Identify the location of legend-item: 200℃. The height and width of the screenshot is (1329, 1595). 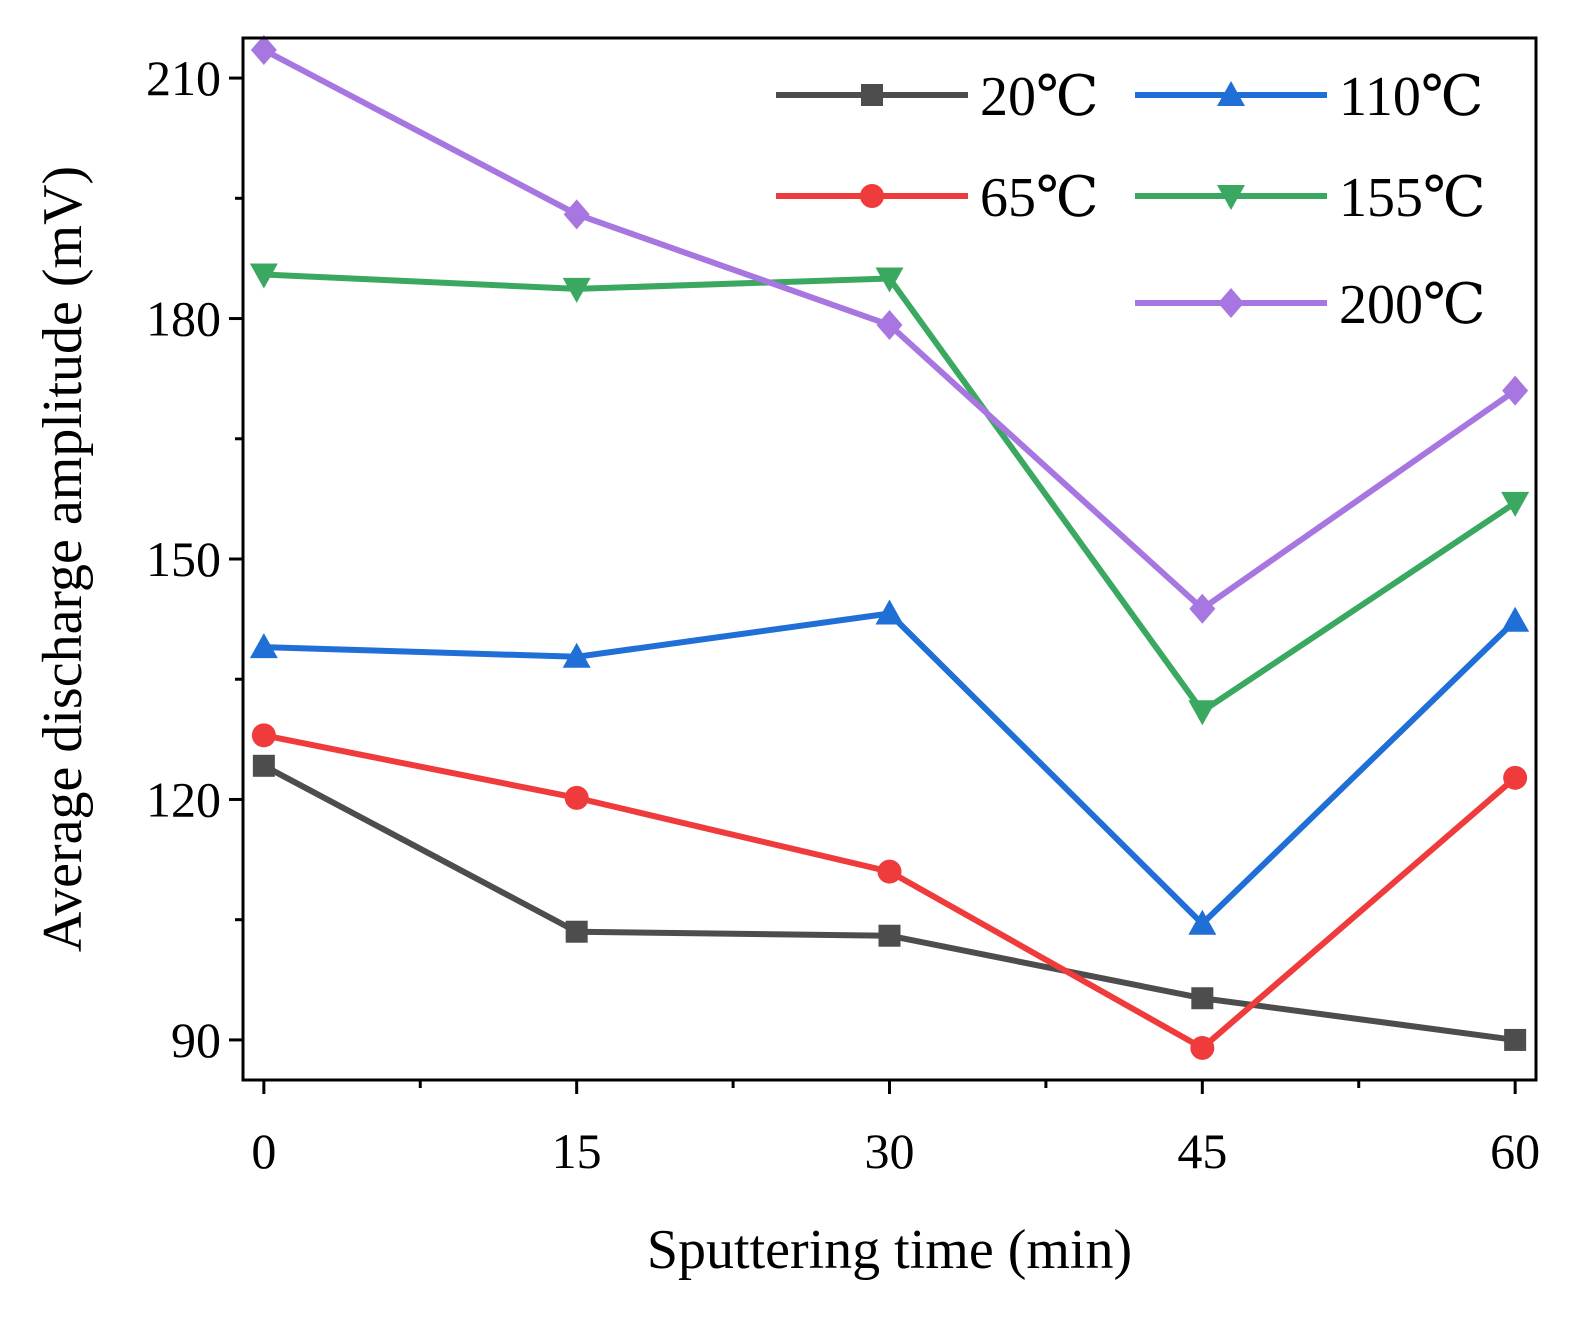
(1310, 305).